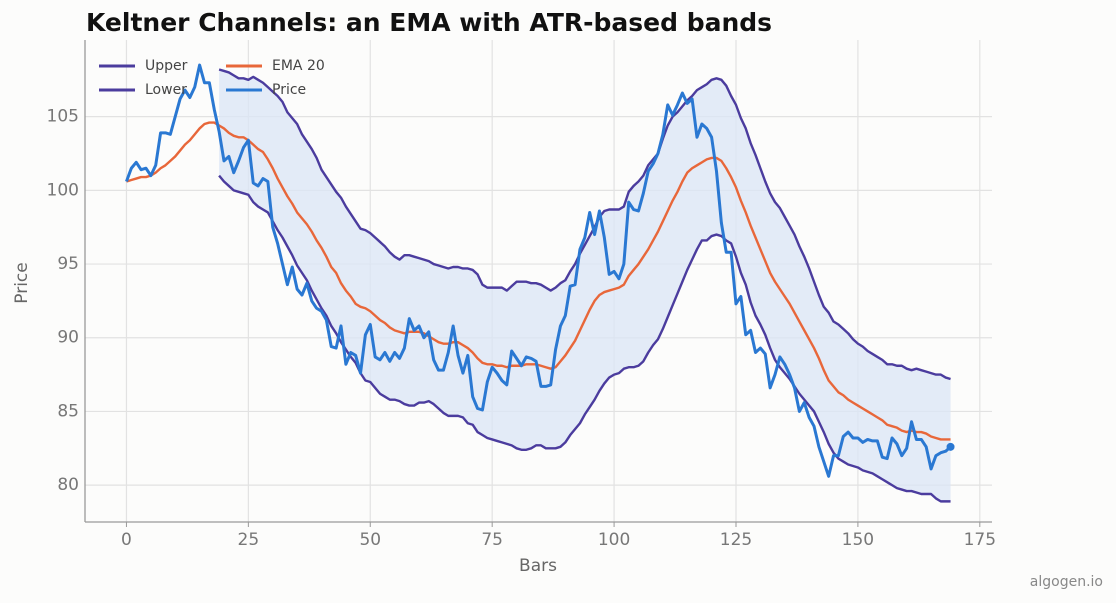 This screenshot has width=1116, height=603. What do you see at coordinates (538, 566) in the screenshot?
I see `x-axis-label: Bars` at bounding box center [538, 566].